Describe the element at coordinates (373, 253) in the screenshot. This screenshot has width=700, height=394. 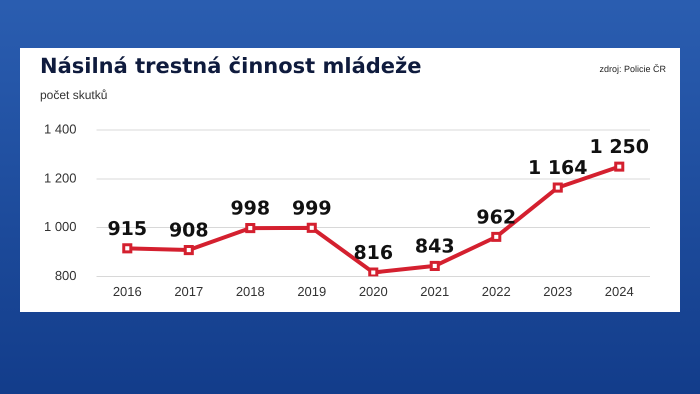
I see `data-label: 816` at that location.